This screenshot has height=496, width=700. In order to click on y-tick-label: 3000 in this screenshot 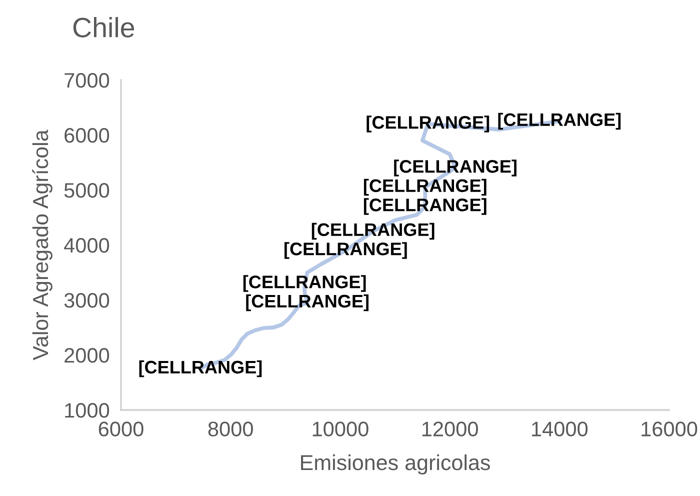, I will do `click(87, 300)`.